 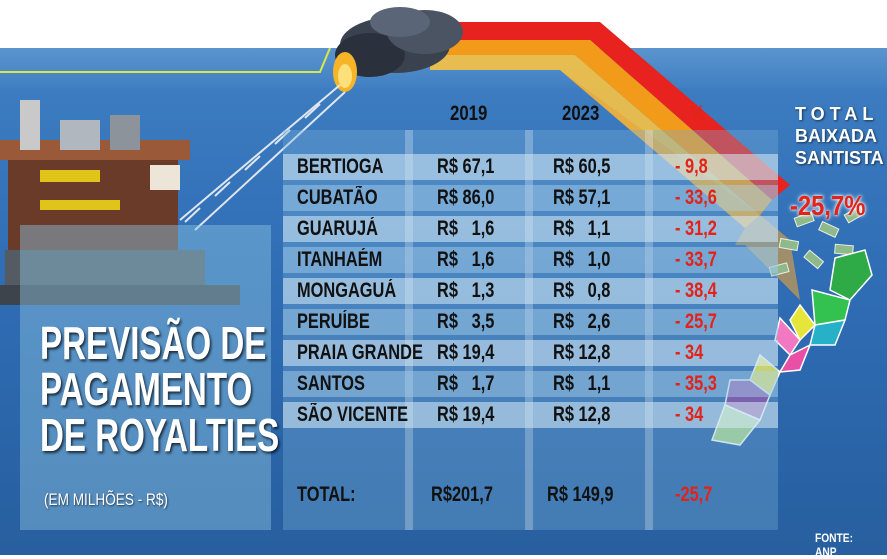 I want to click on header-2019: 2019, so click(x=469, y=113).